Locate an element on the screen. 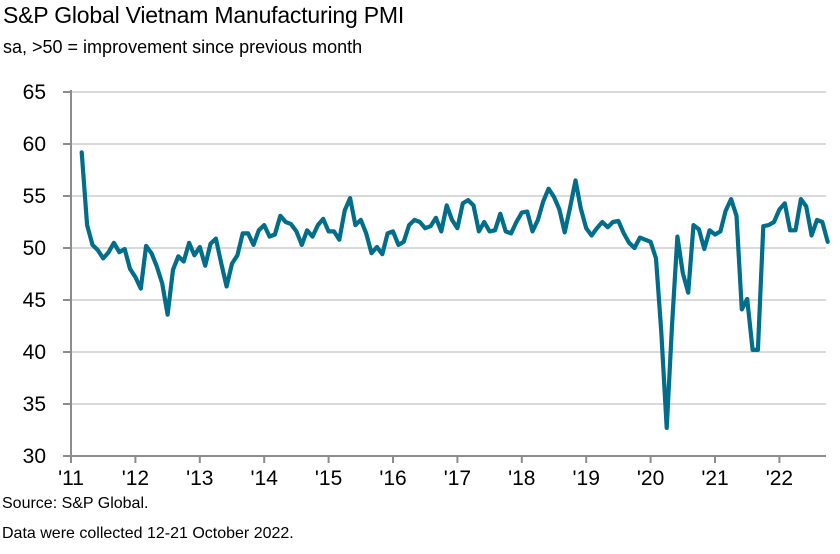 The image size is (840, 554). xtick-label: '20 is located at coordinates (650, 478).